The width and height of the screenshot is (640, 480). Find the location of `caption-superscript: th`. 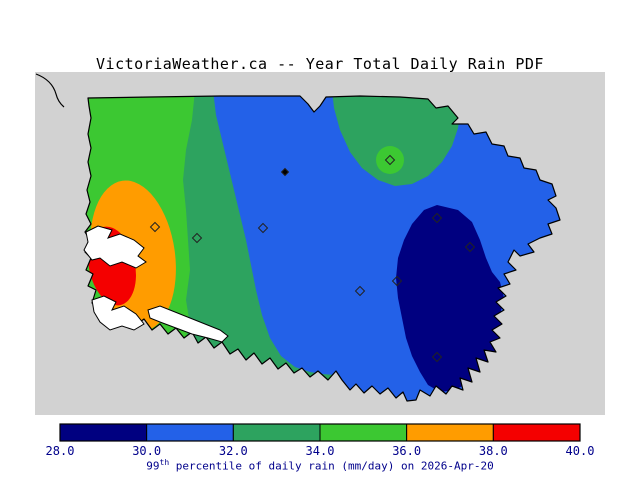

caption-superscript: th is located at coordinates (164, 462).